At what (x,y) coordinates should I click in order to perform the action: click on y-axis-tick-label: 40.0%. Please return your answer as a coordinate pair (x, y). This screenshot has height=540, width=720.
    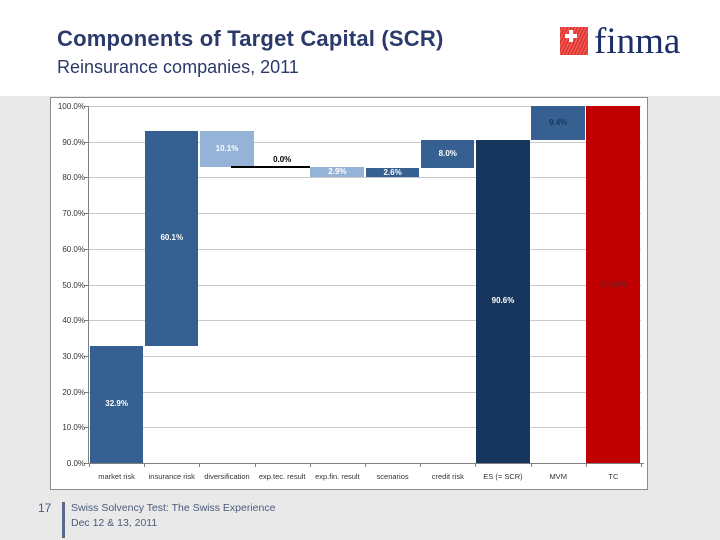
    Looking at the image, I should click on (73, 321).